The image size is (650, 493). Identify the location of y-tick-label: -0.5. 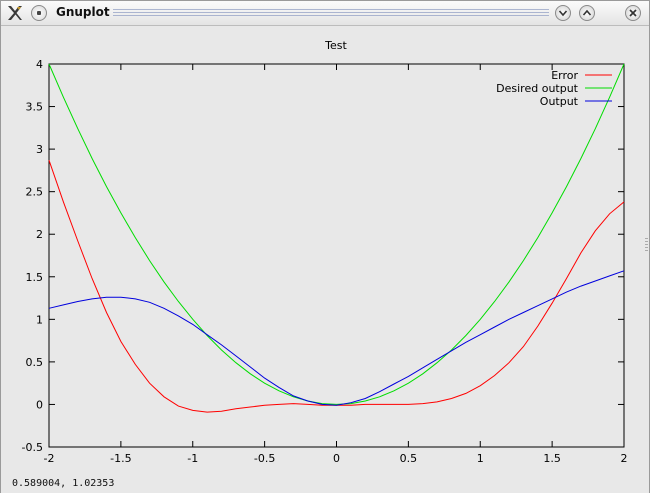
(32, 447).